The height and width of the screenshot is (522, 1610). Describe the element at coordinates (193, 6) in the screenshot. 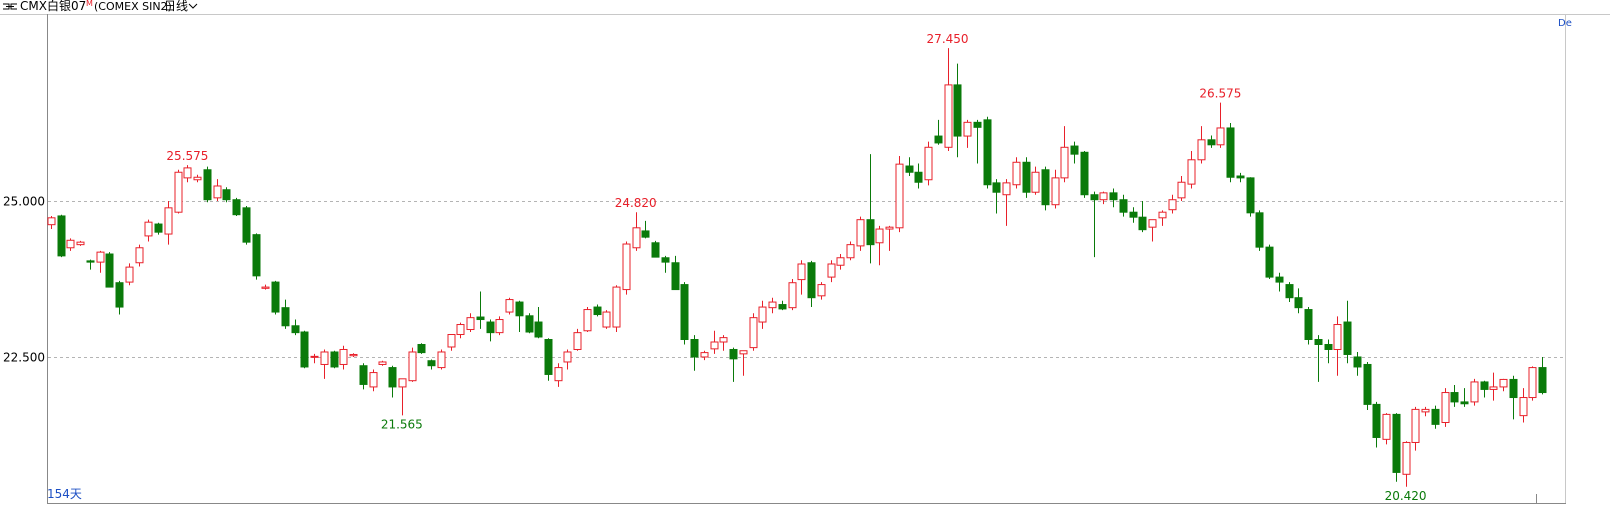

I see `dropdown-arrow` at that location.